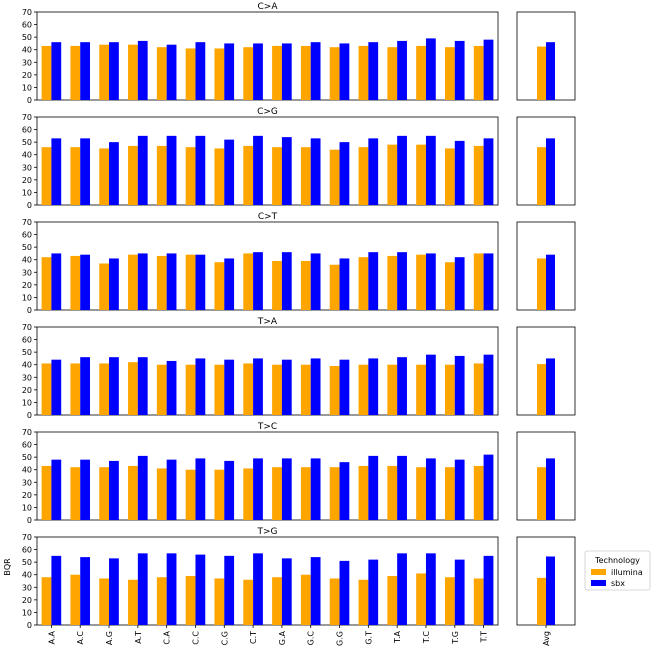 The height and width of the screenshot is (651, 654). What do you see at coordinates (167, 637) in the screenshot?
I see `x-tick-label: C.A` at bounding box center [167, 637].